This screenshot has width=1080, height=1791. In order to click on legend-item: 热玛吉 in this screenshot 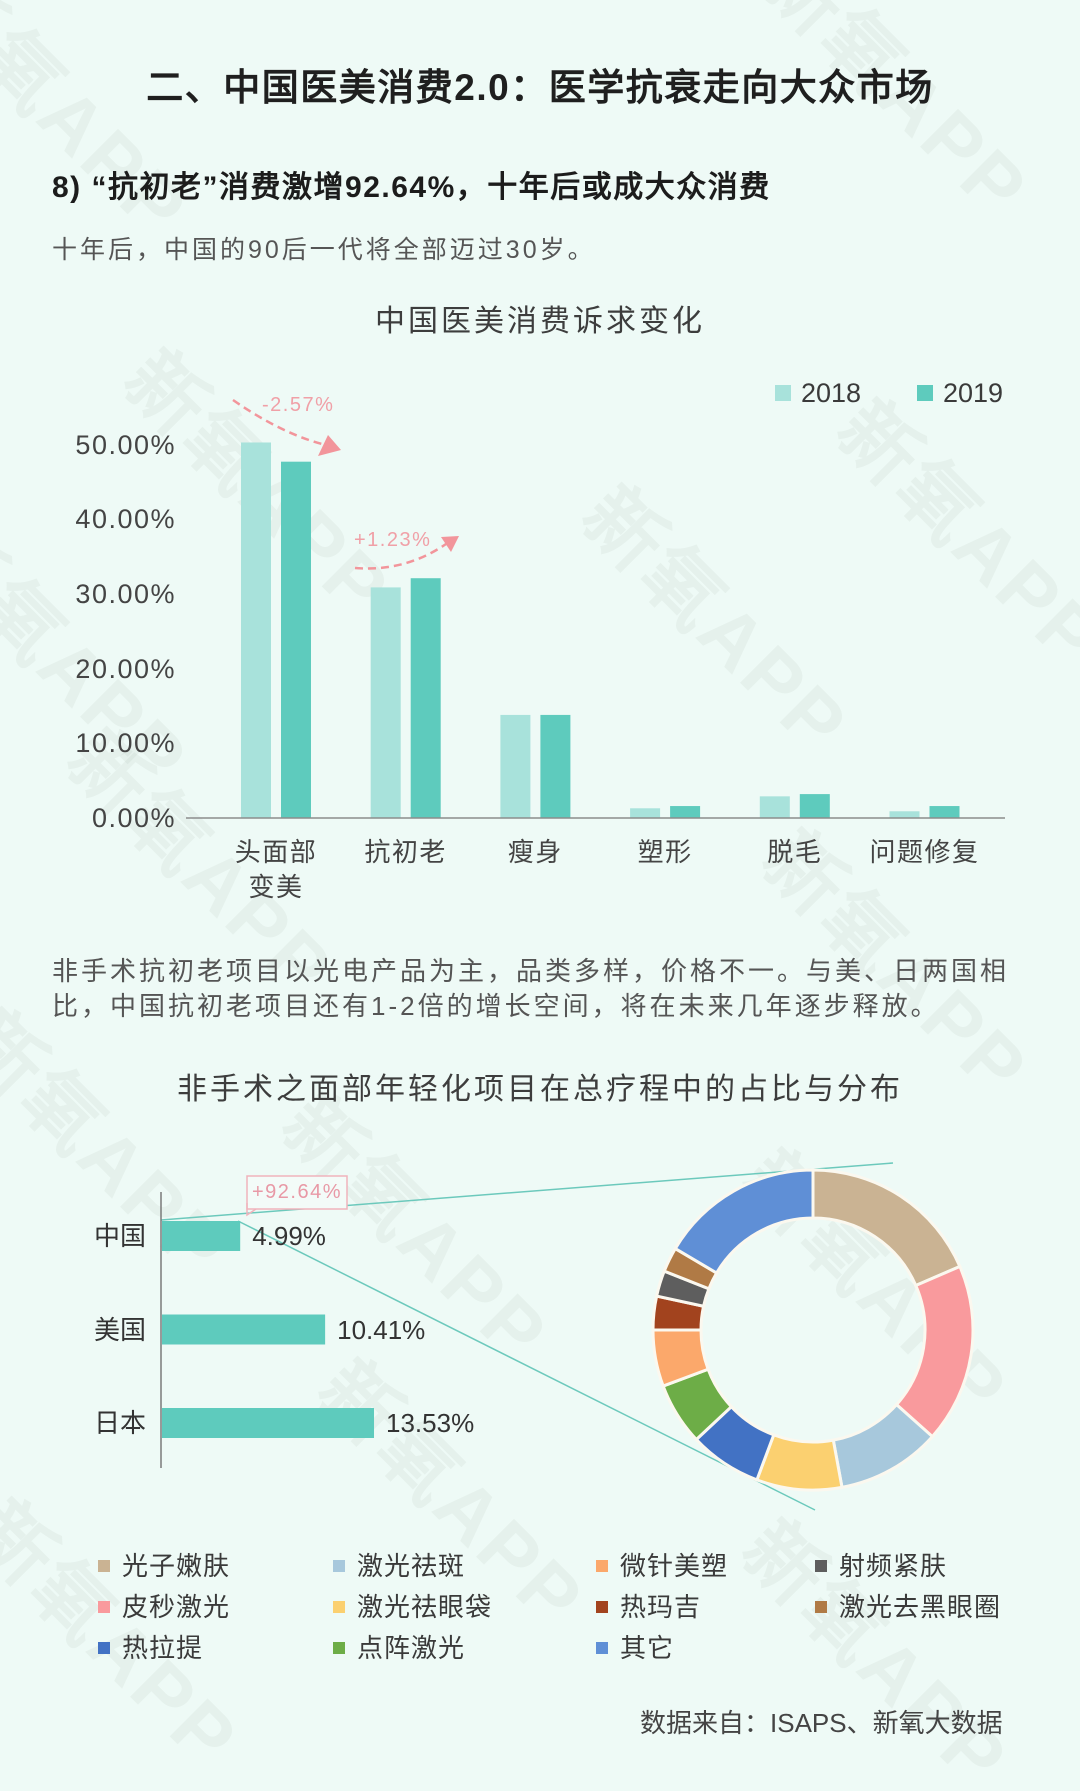, I will do `click(648, 1607)`.